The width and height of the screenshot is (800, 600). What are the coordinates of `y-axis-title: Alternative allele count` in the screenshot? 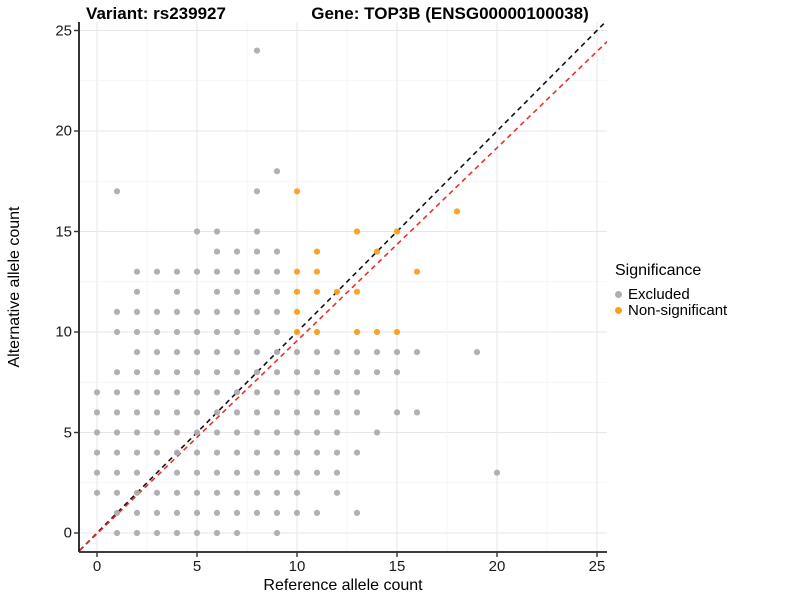 It's located at (14, 287).